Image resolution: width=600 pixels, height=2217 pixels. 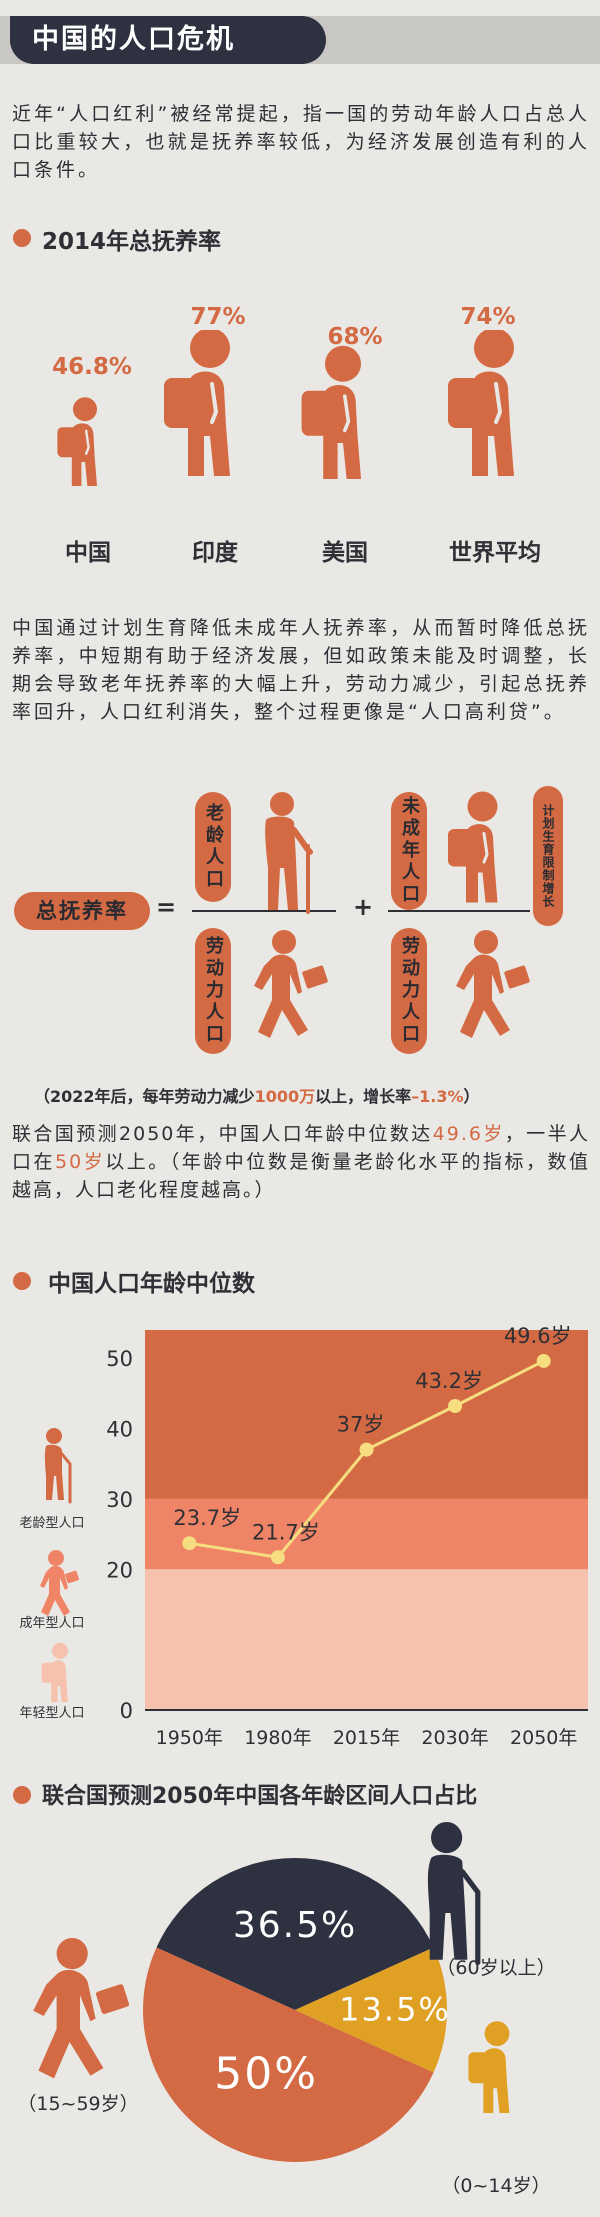 I want to click on india-person-icon, so click(x=197, y=404).